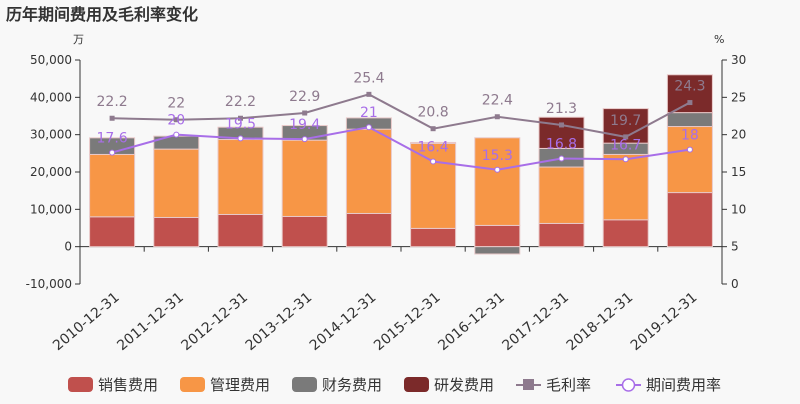  I want to click on left-tick-label: 0, so click(68, 247).